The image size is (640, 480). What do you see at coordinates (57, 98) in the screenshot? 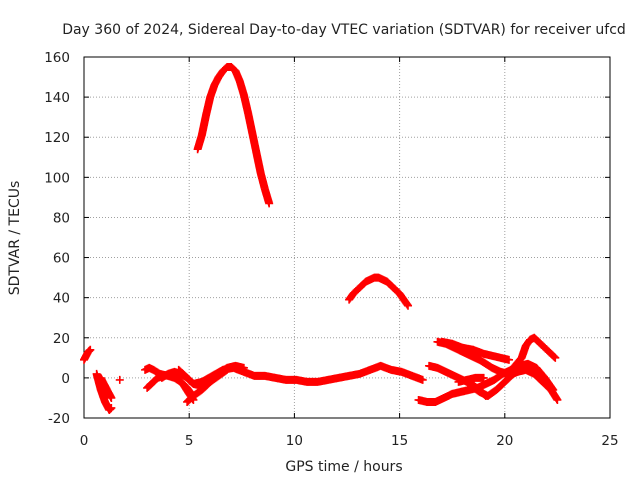
I see `y-tick-label: 140` at bounding box center [57, 98].